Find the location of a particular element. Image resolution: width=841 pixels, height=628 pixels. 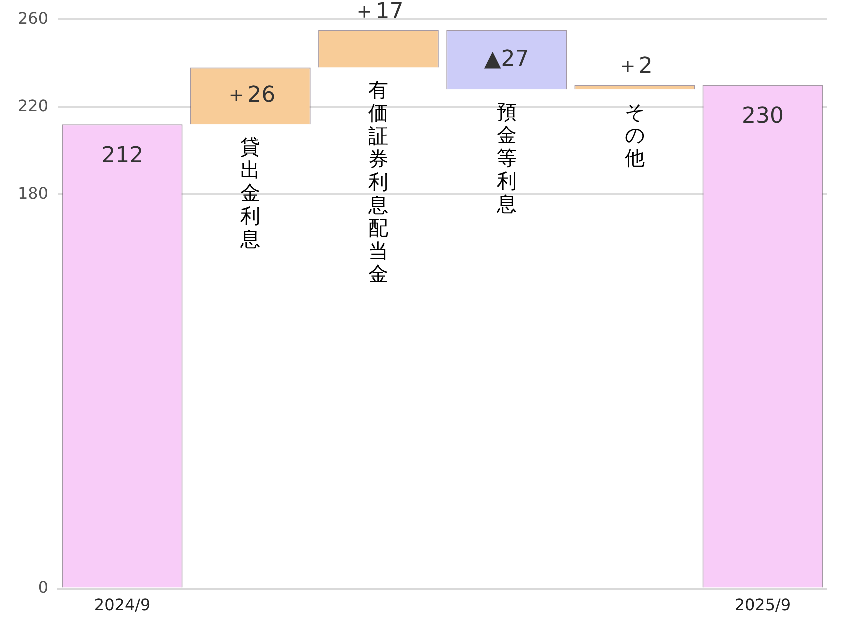

y-tick-label: 260 is located at coordinates (33, 18).